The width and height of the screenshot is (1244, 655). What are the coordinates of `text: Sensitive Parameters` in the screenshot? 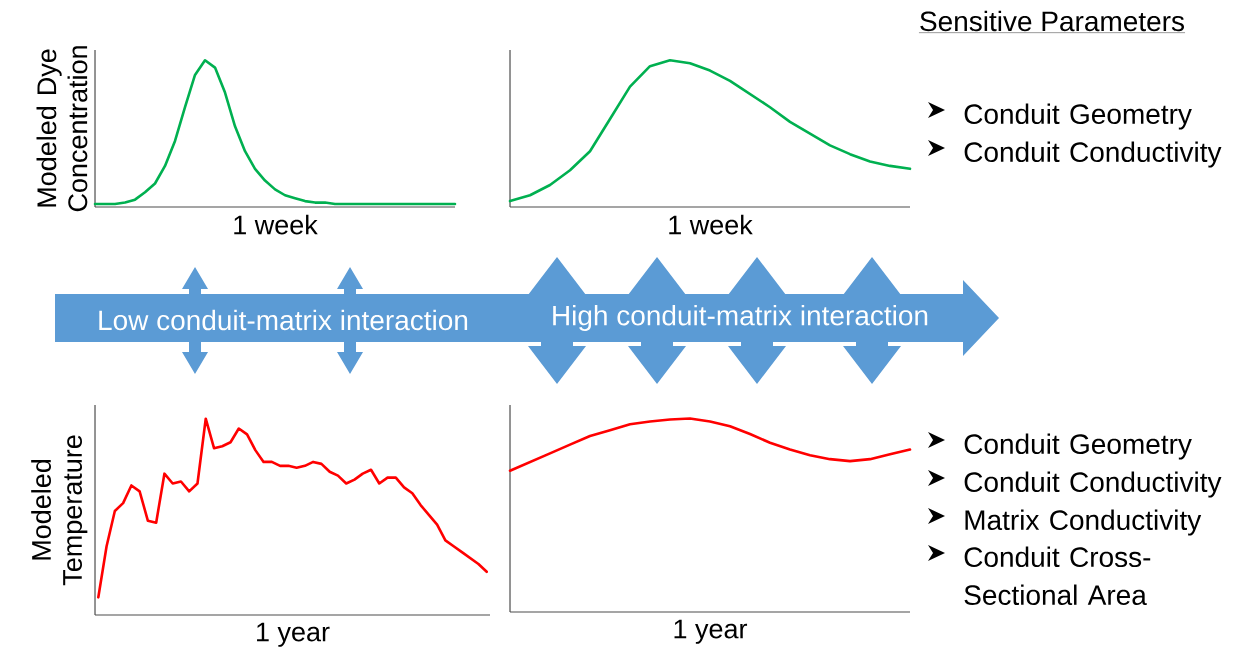 It's located at (1052, 21).